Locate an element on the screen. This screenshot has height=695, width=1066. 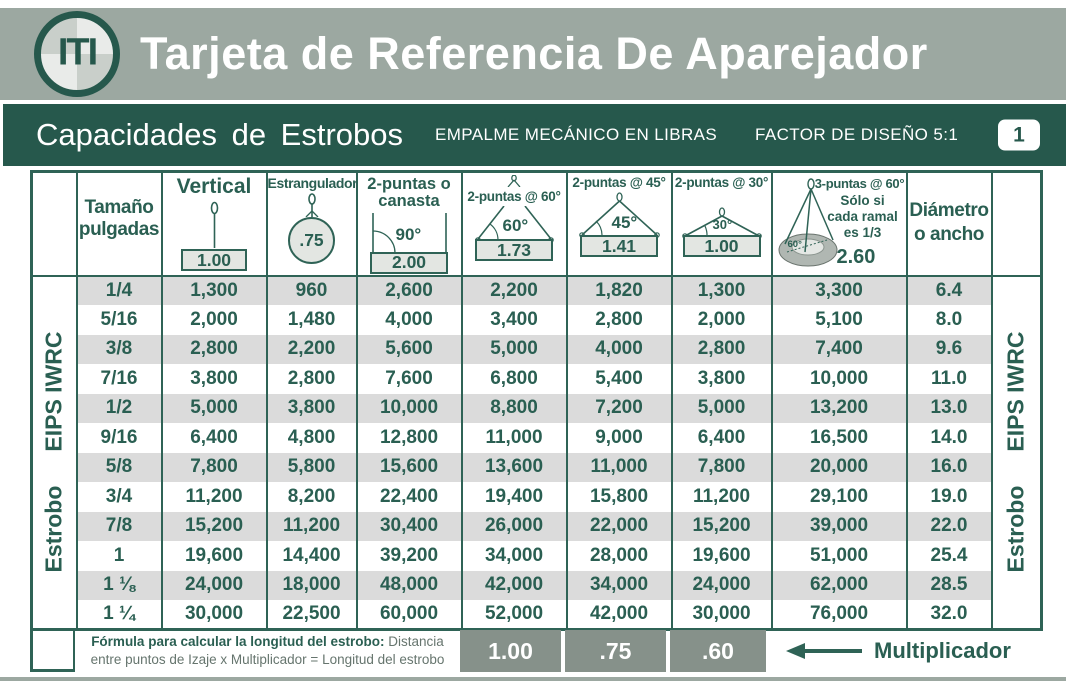
capacity-cell: 2,600 is located at coordinates (409, 290).